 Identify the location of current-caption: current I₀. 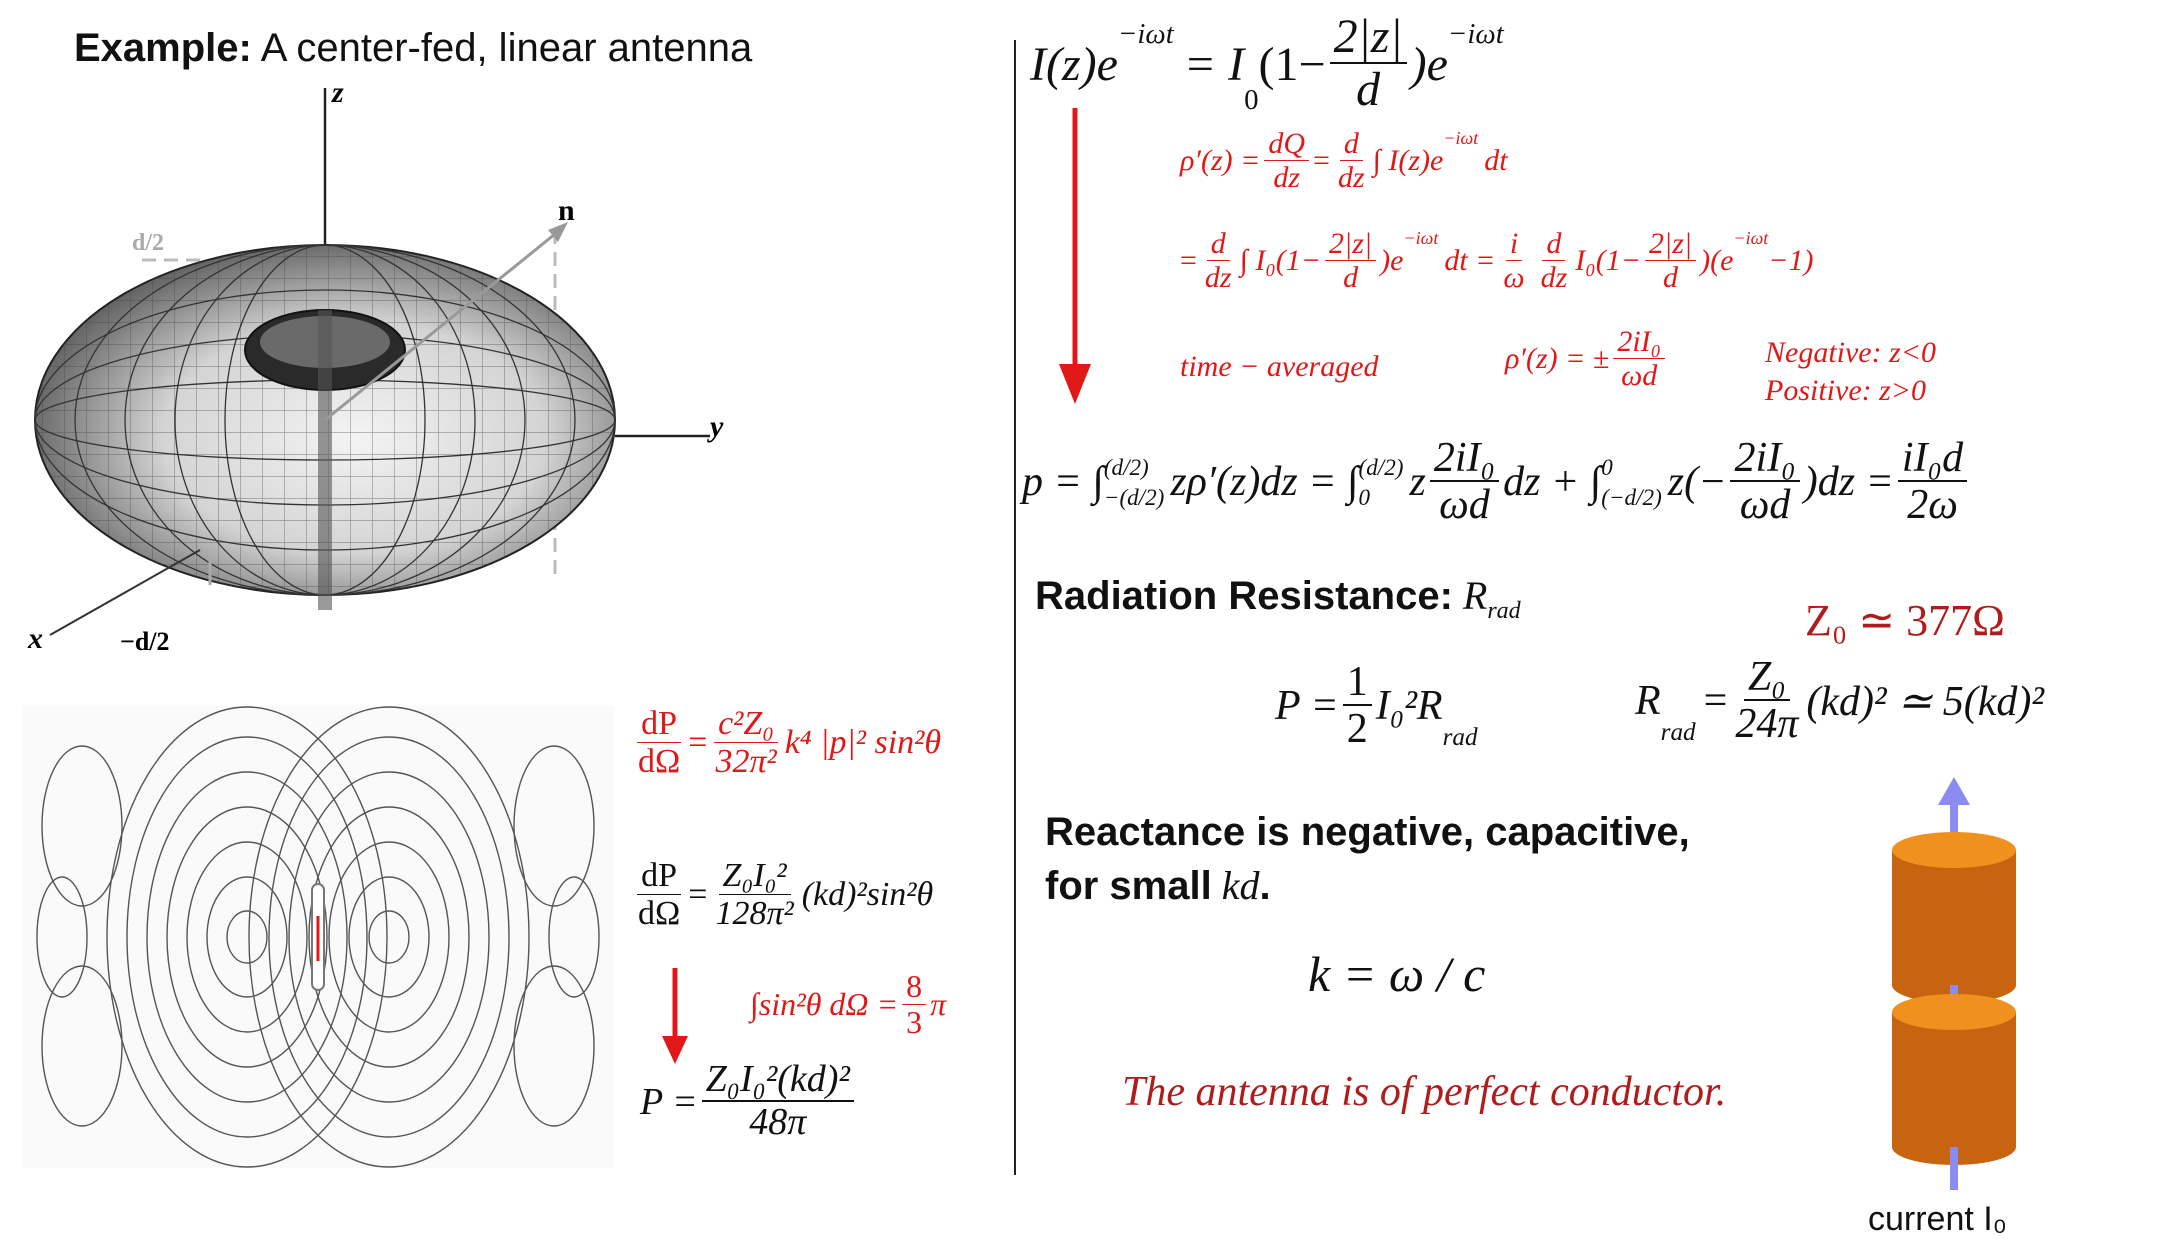
(1937, 1219).